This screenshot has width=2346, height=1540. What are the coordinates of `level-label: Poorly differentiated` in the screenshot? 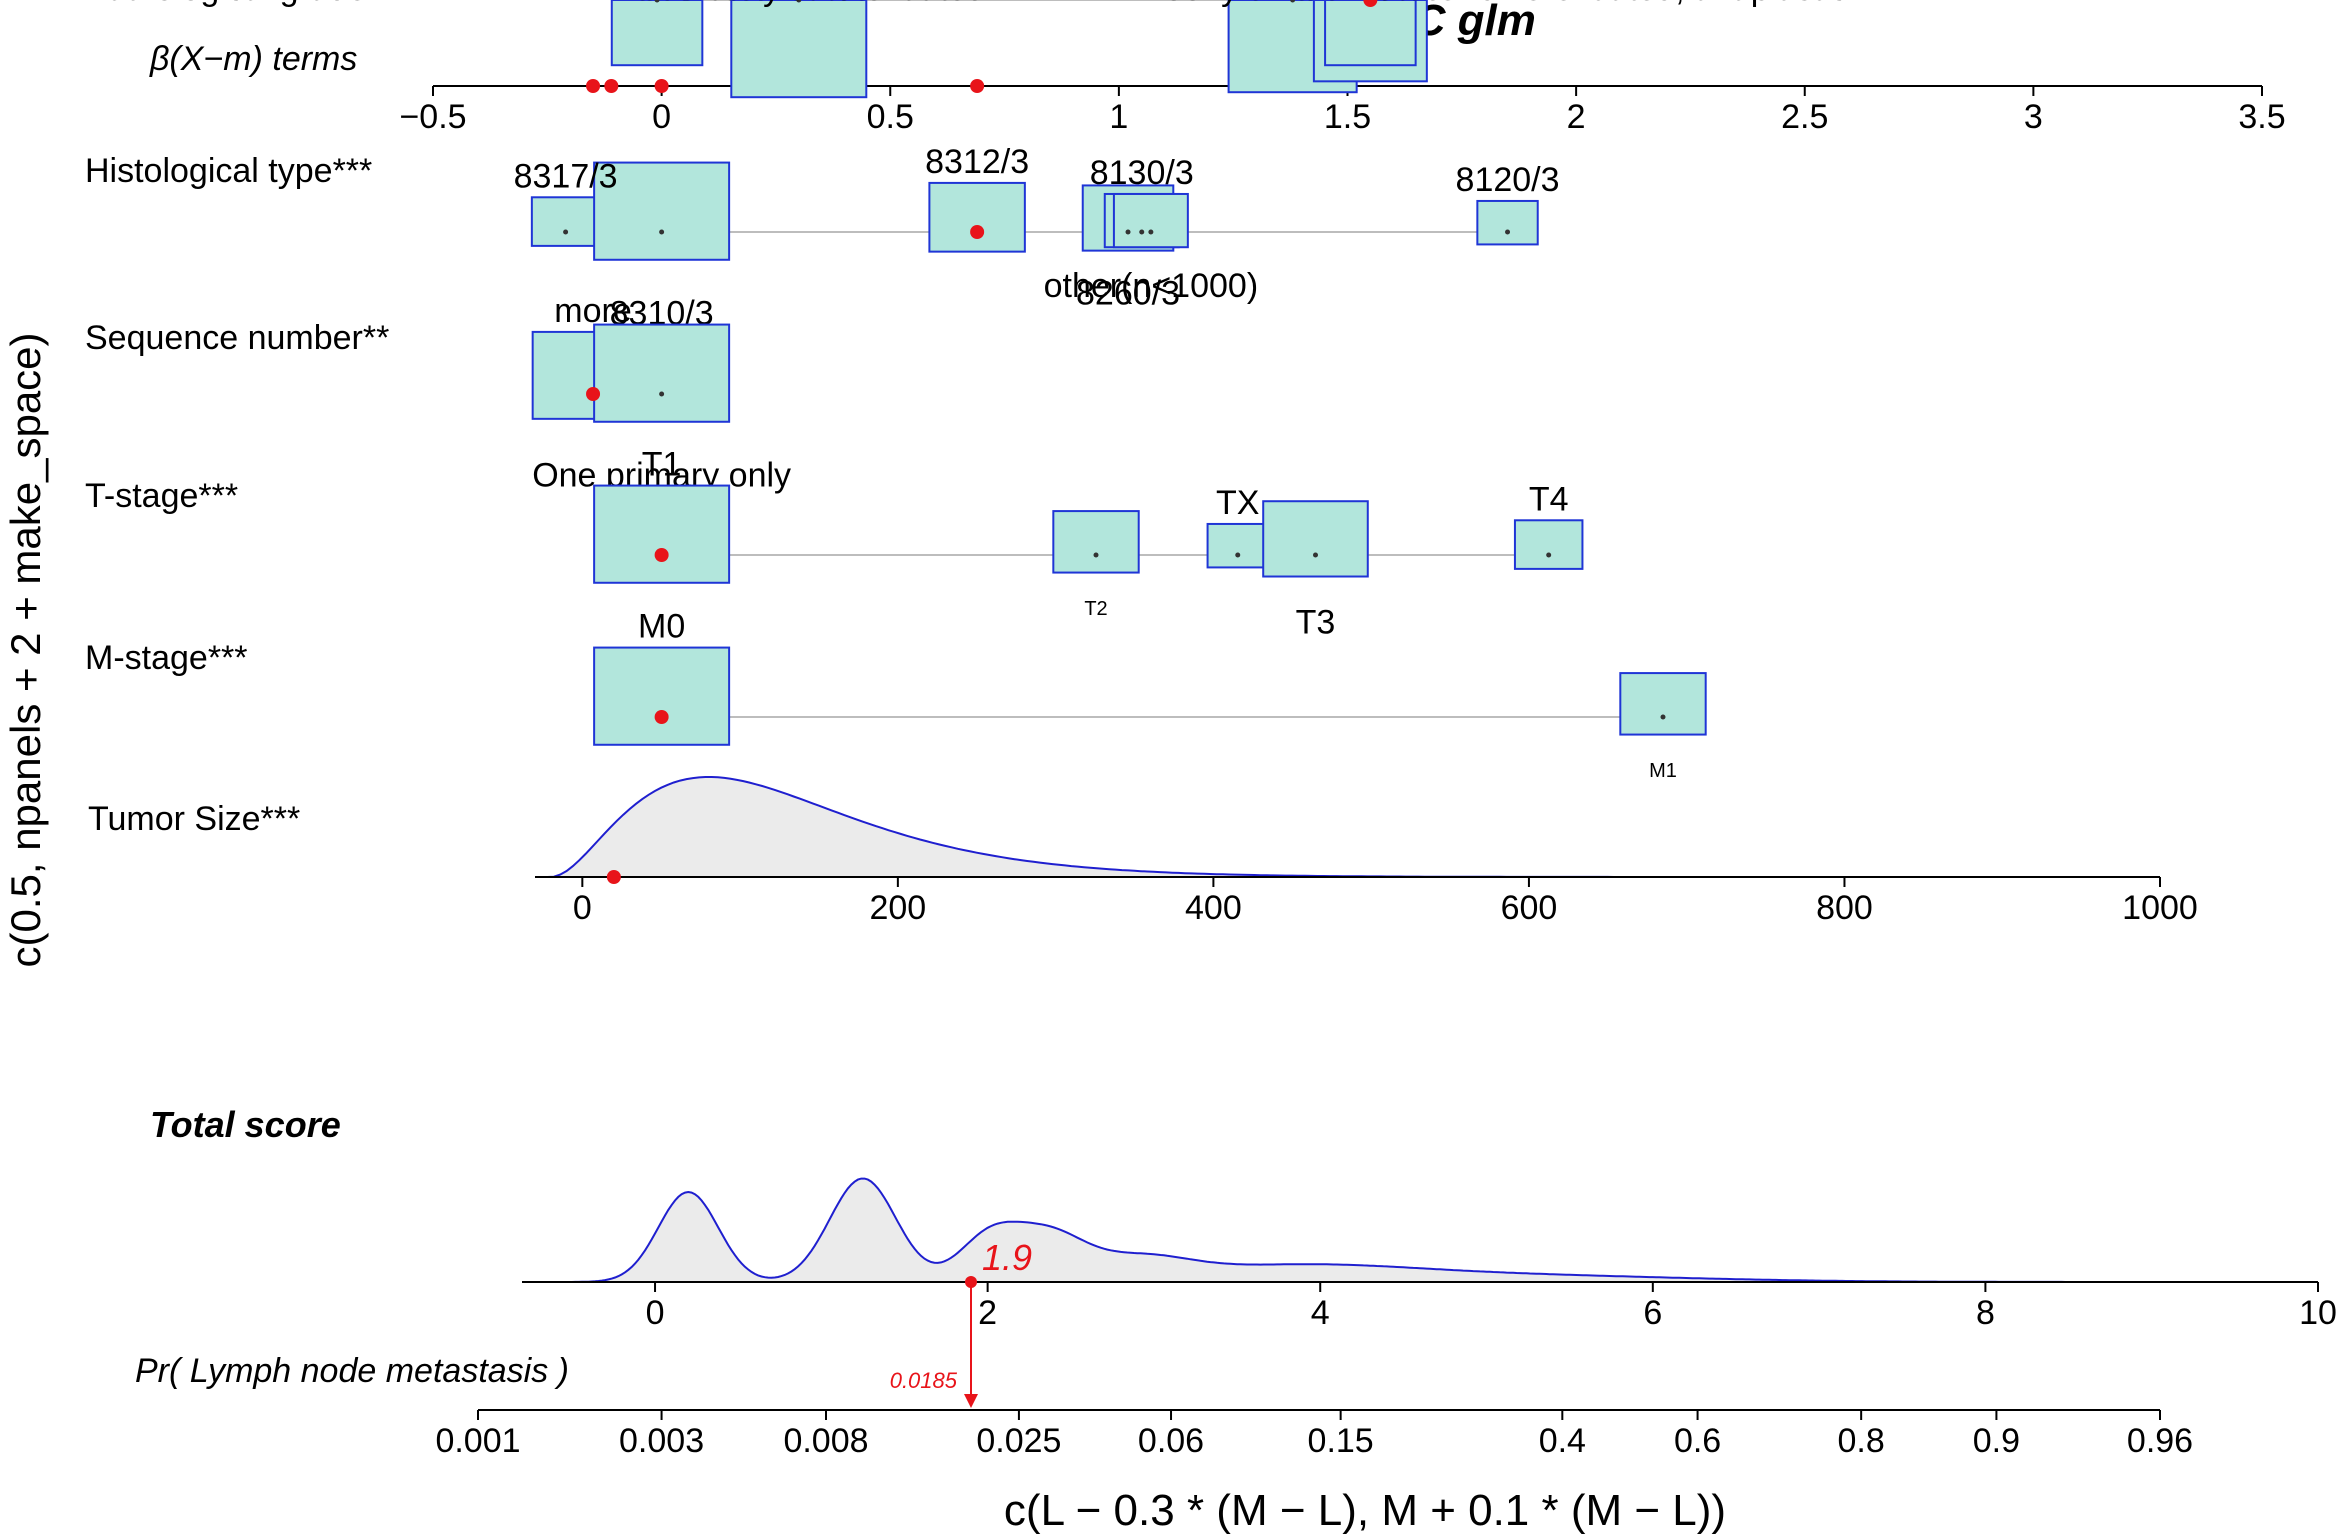 It's located at (1293, 4).